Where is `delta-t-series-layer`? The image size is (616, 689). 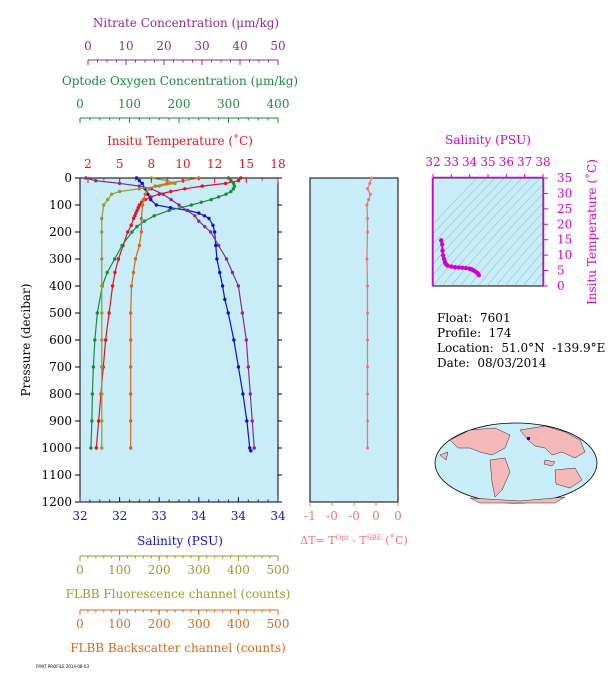 delta-t-series-layer is located at coordinates (369, 313).